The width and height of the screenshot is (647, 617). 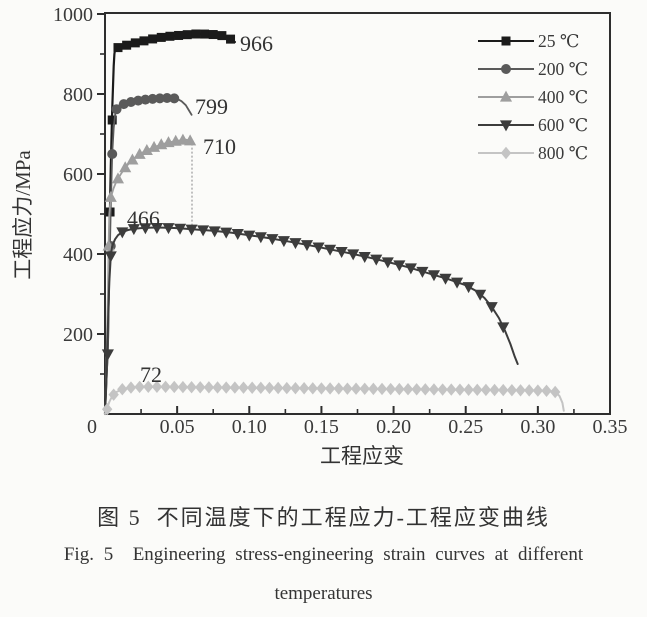 I want to click on y-tick-label: 800, so click(x=78, y=95).